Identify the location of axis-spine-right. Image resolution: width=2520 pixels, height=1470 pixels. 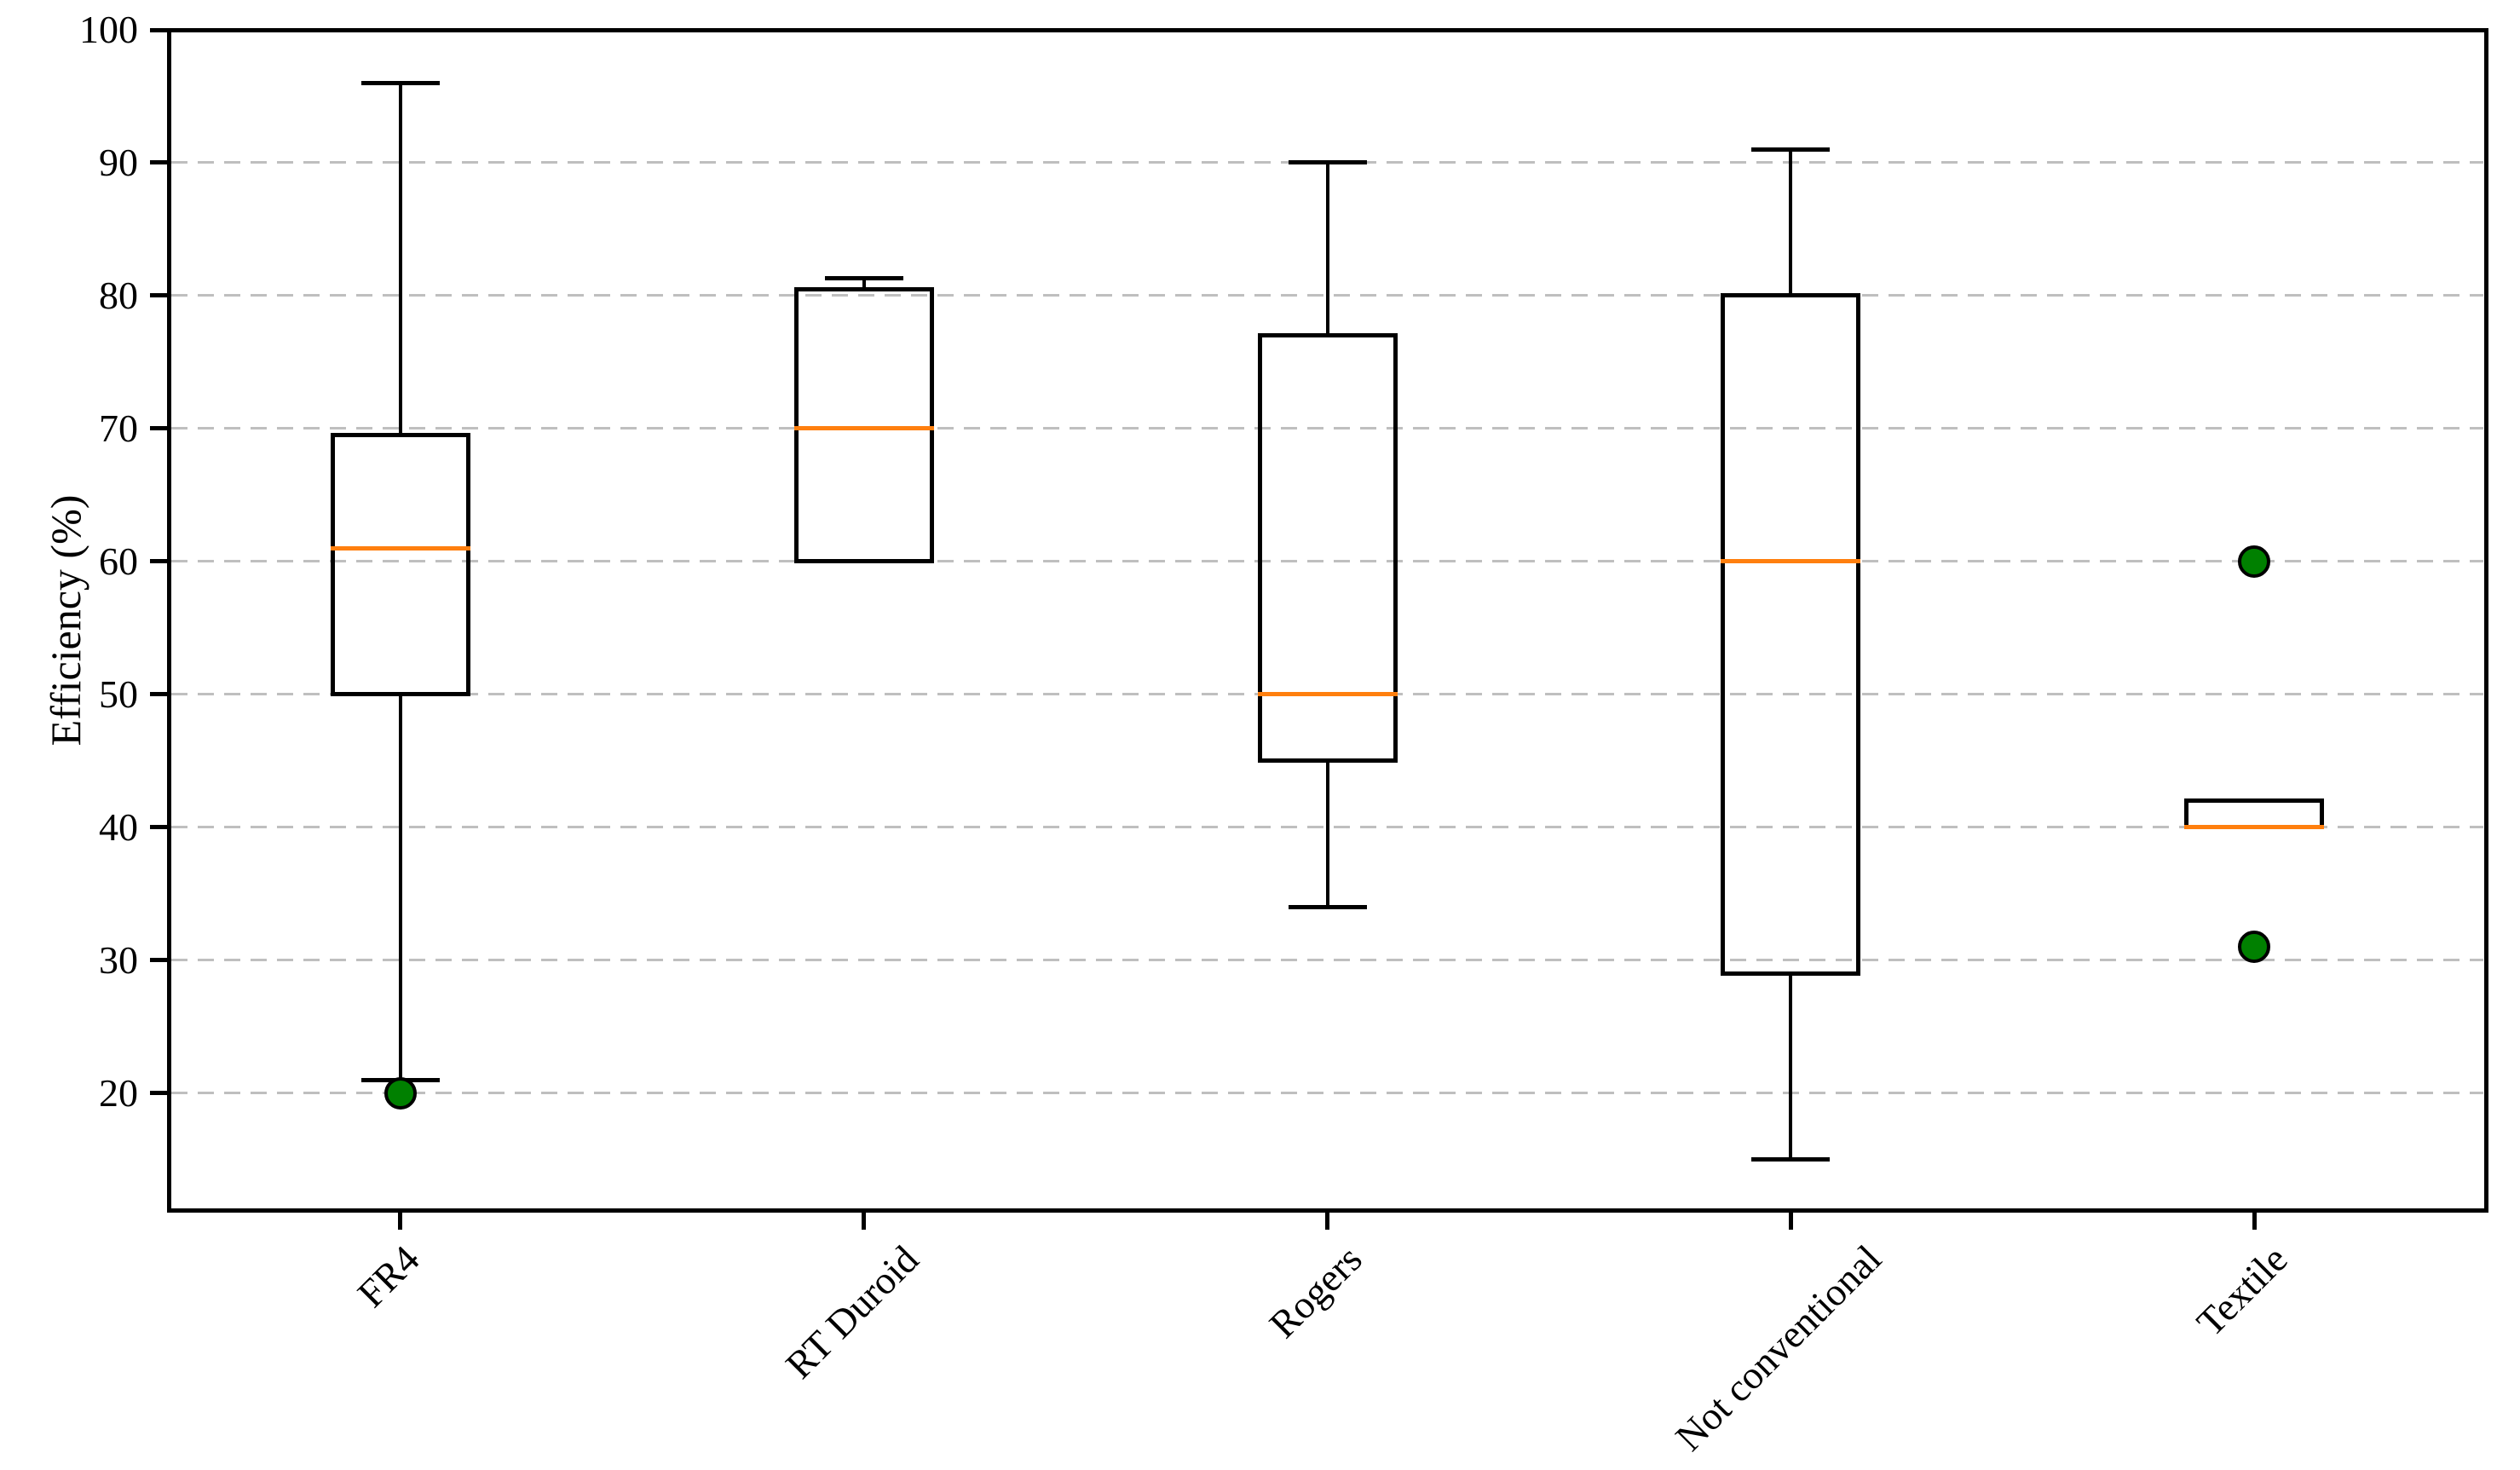
(2486, 620).